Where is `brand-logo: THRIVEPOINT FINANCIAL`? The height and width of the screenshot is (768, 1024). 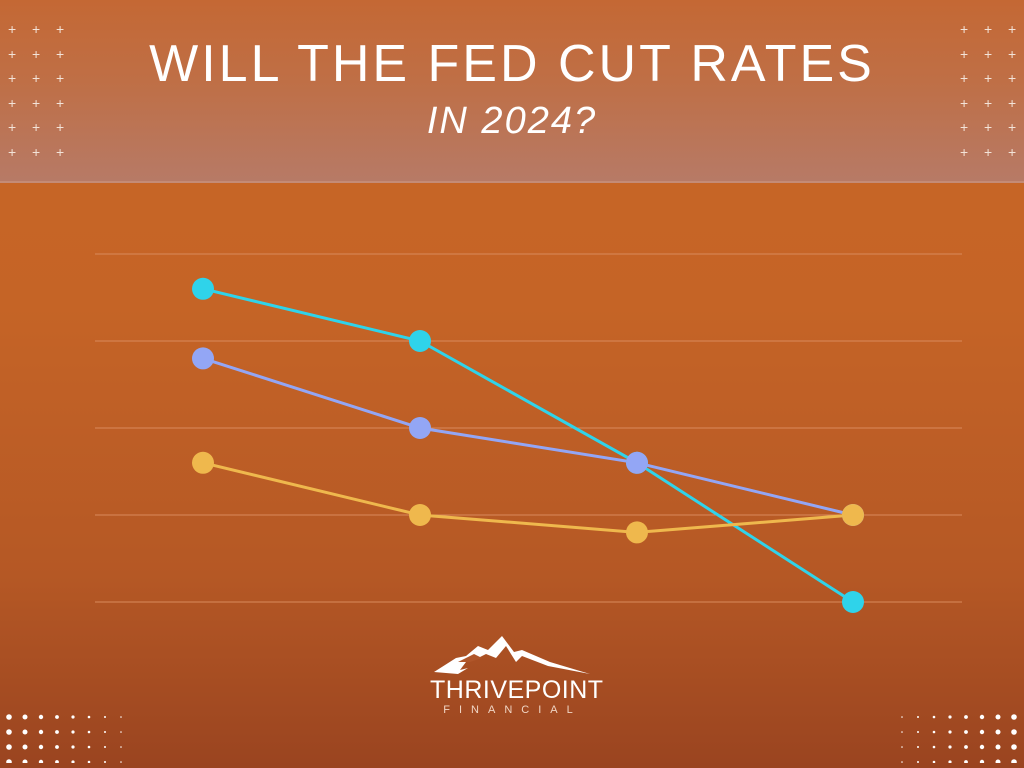 brand-logo: THRIVEPOINT FINANCIAL is located at coordinates (517, 677).